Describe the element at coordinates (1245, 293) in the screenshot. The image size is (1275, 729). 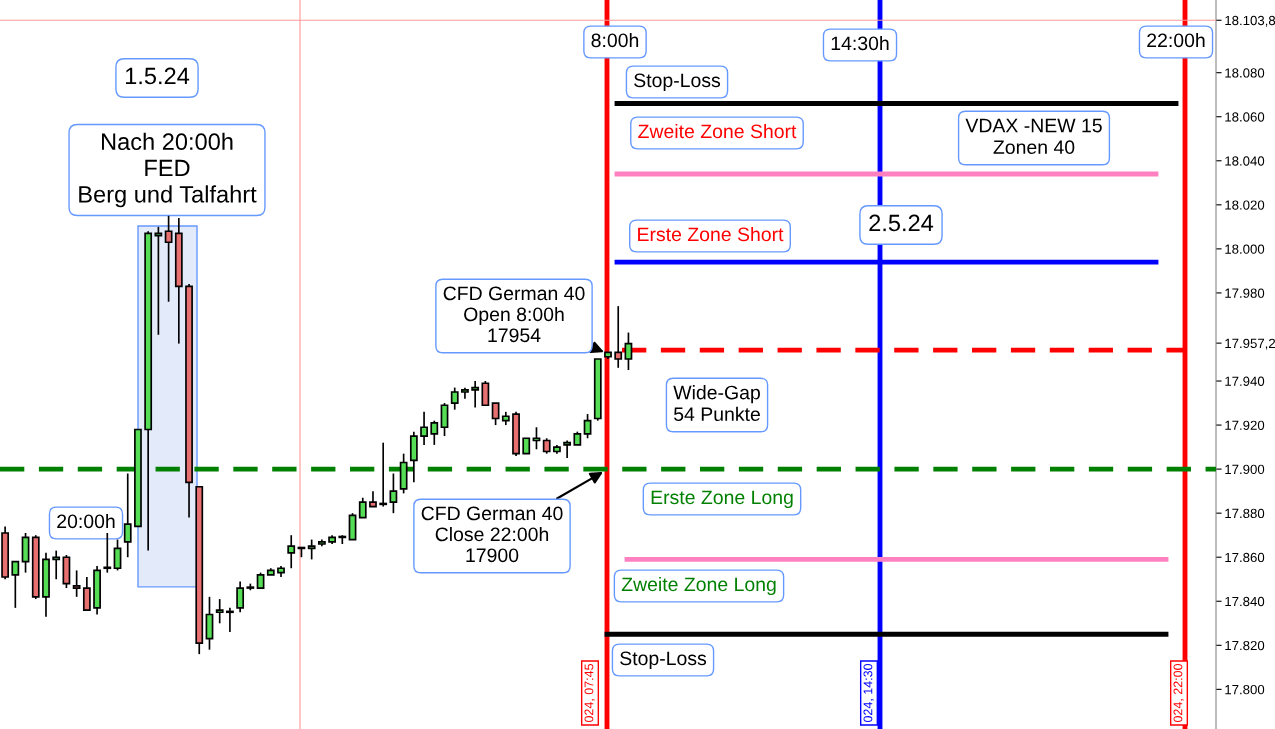
I see `y-tick-label: 17.980` at that location.